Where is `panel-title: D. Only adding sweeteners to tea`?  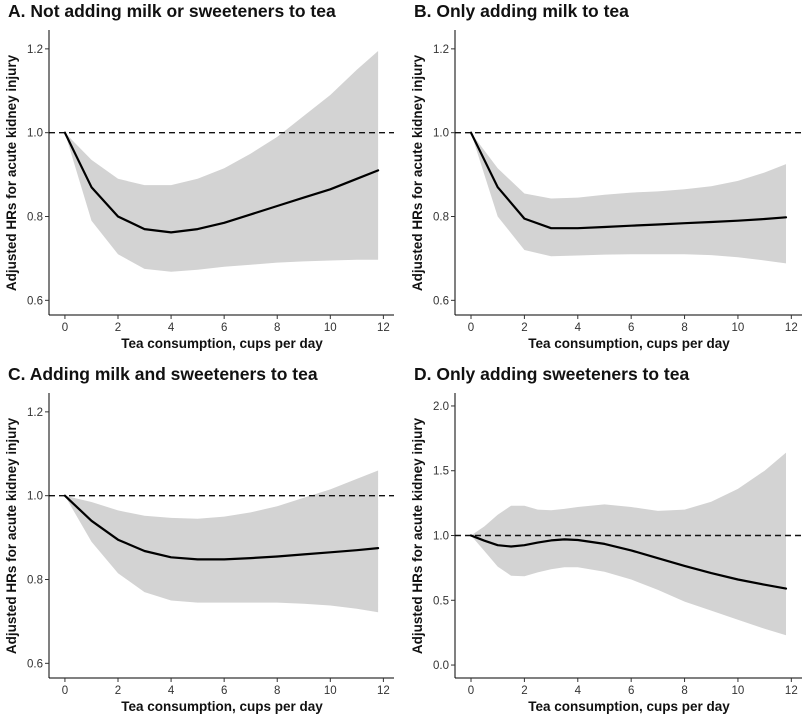
panel-title: D. Only adding sweeteners to tea is located at coordinates (551, 374).